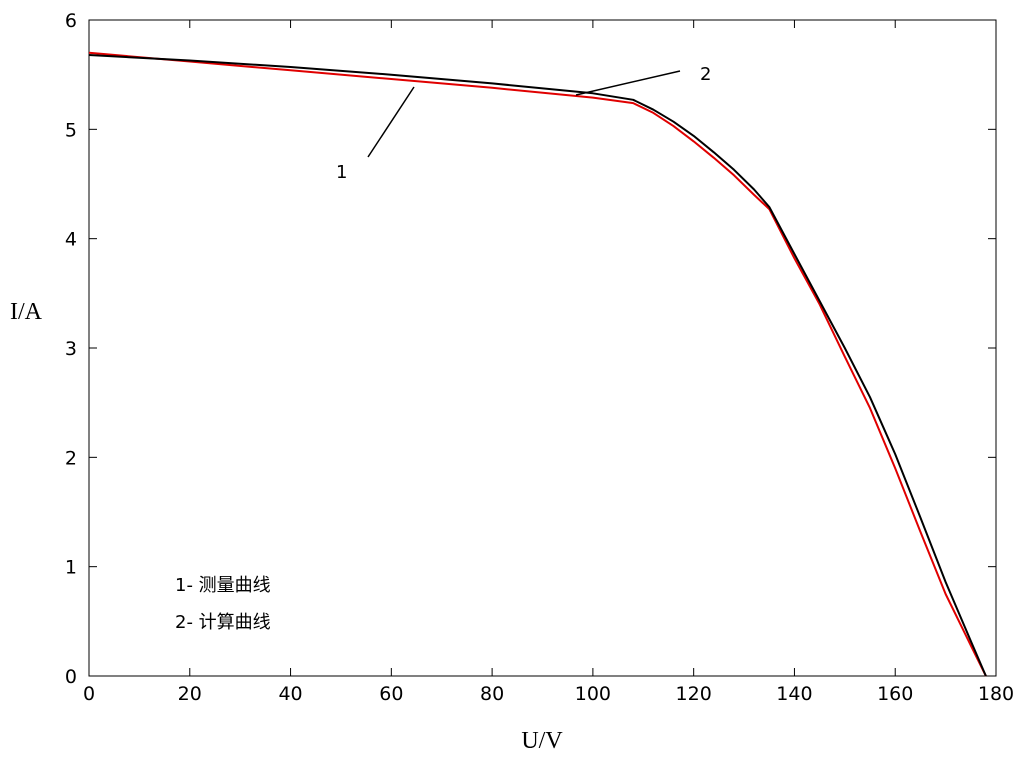 The height and width of the screenshot is (757, 1023). Describe the element at coordinates (223, 585) in the screenshot. I see `legend-entry-1: 1- 测量曲线` at that location.